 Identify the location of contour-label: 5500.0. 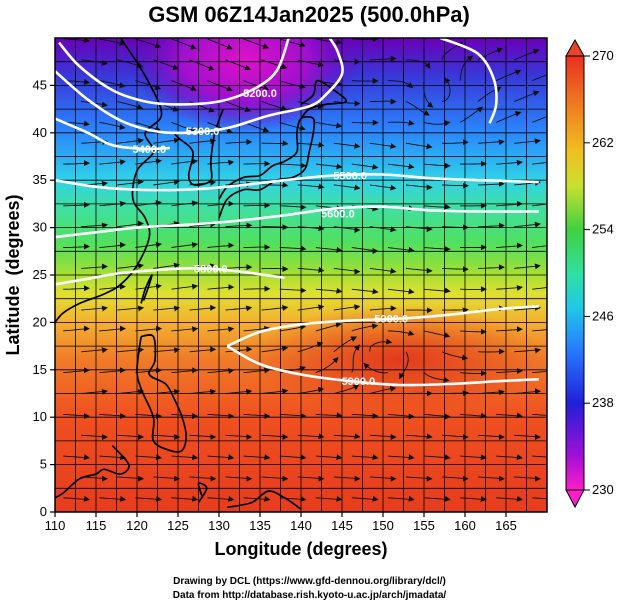
(350, 176).